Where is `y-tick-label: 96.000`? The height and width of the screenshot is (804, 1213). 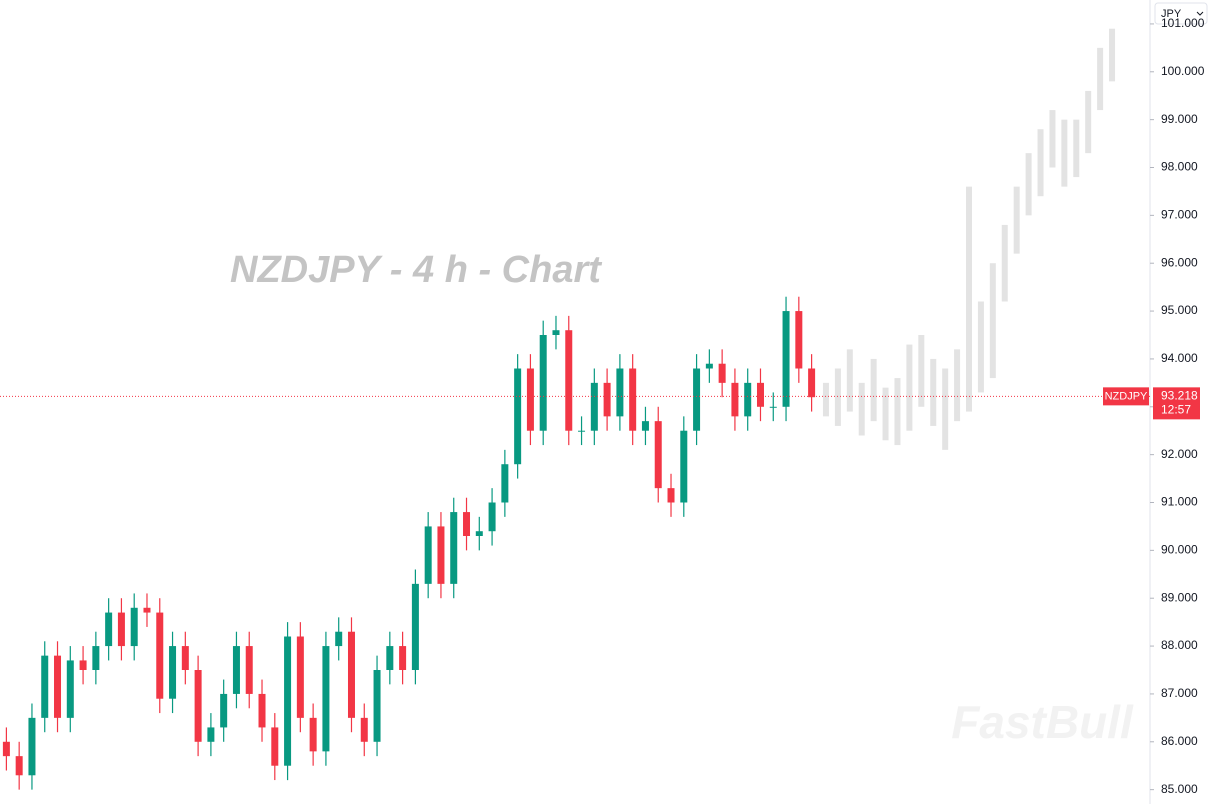
y-tick-label: 96.000 is located at coordinates (1179, 262).